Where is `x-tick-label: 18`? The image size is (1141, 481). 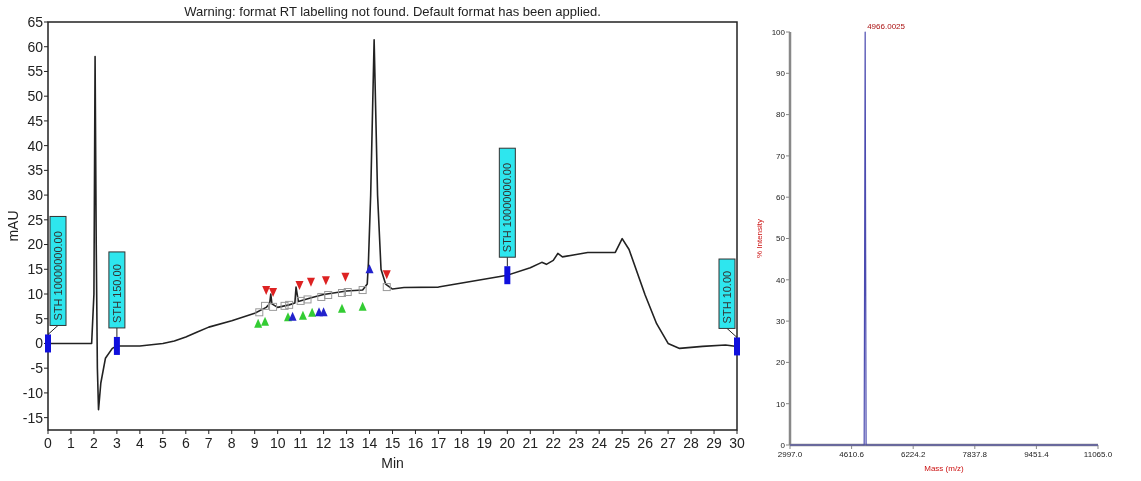
x-tick-label: 18 is located at coordinates (461, 443).